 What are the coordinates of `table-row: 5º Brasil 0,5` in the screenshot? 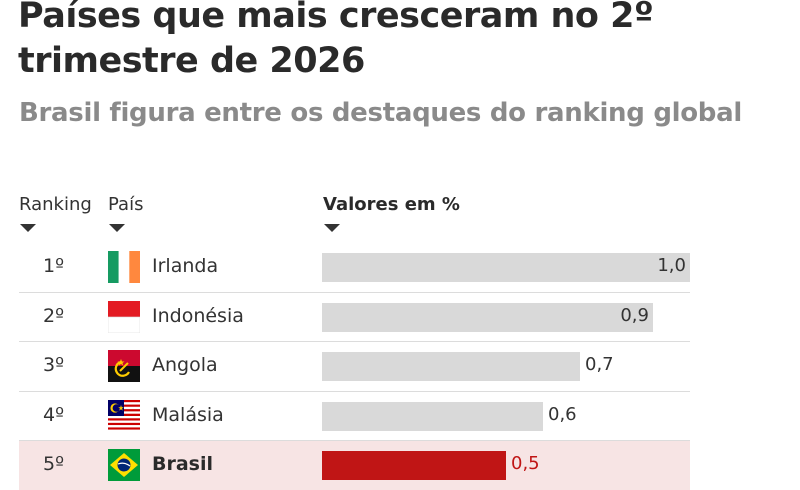 It's located at (354, 465).